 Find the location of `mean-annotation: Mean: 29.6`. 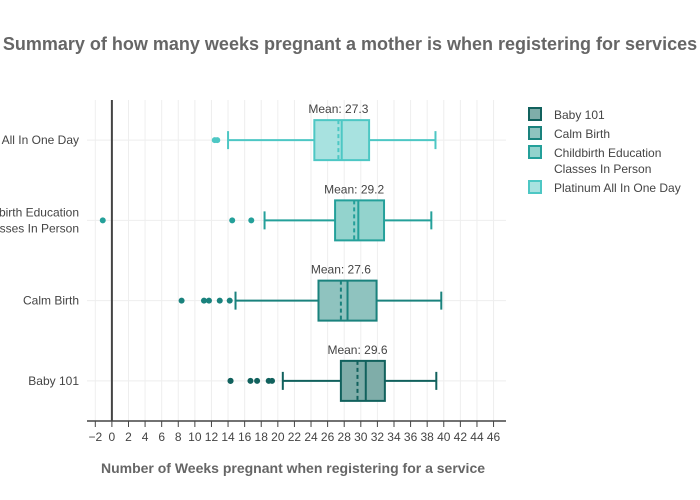

mean-annotation: Mean: 29.6 is located at coordinates (357, 350).